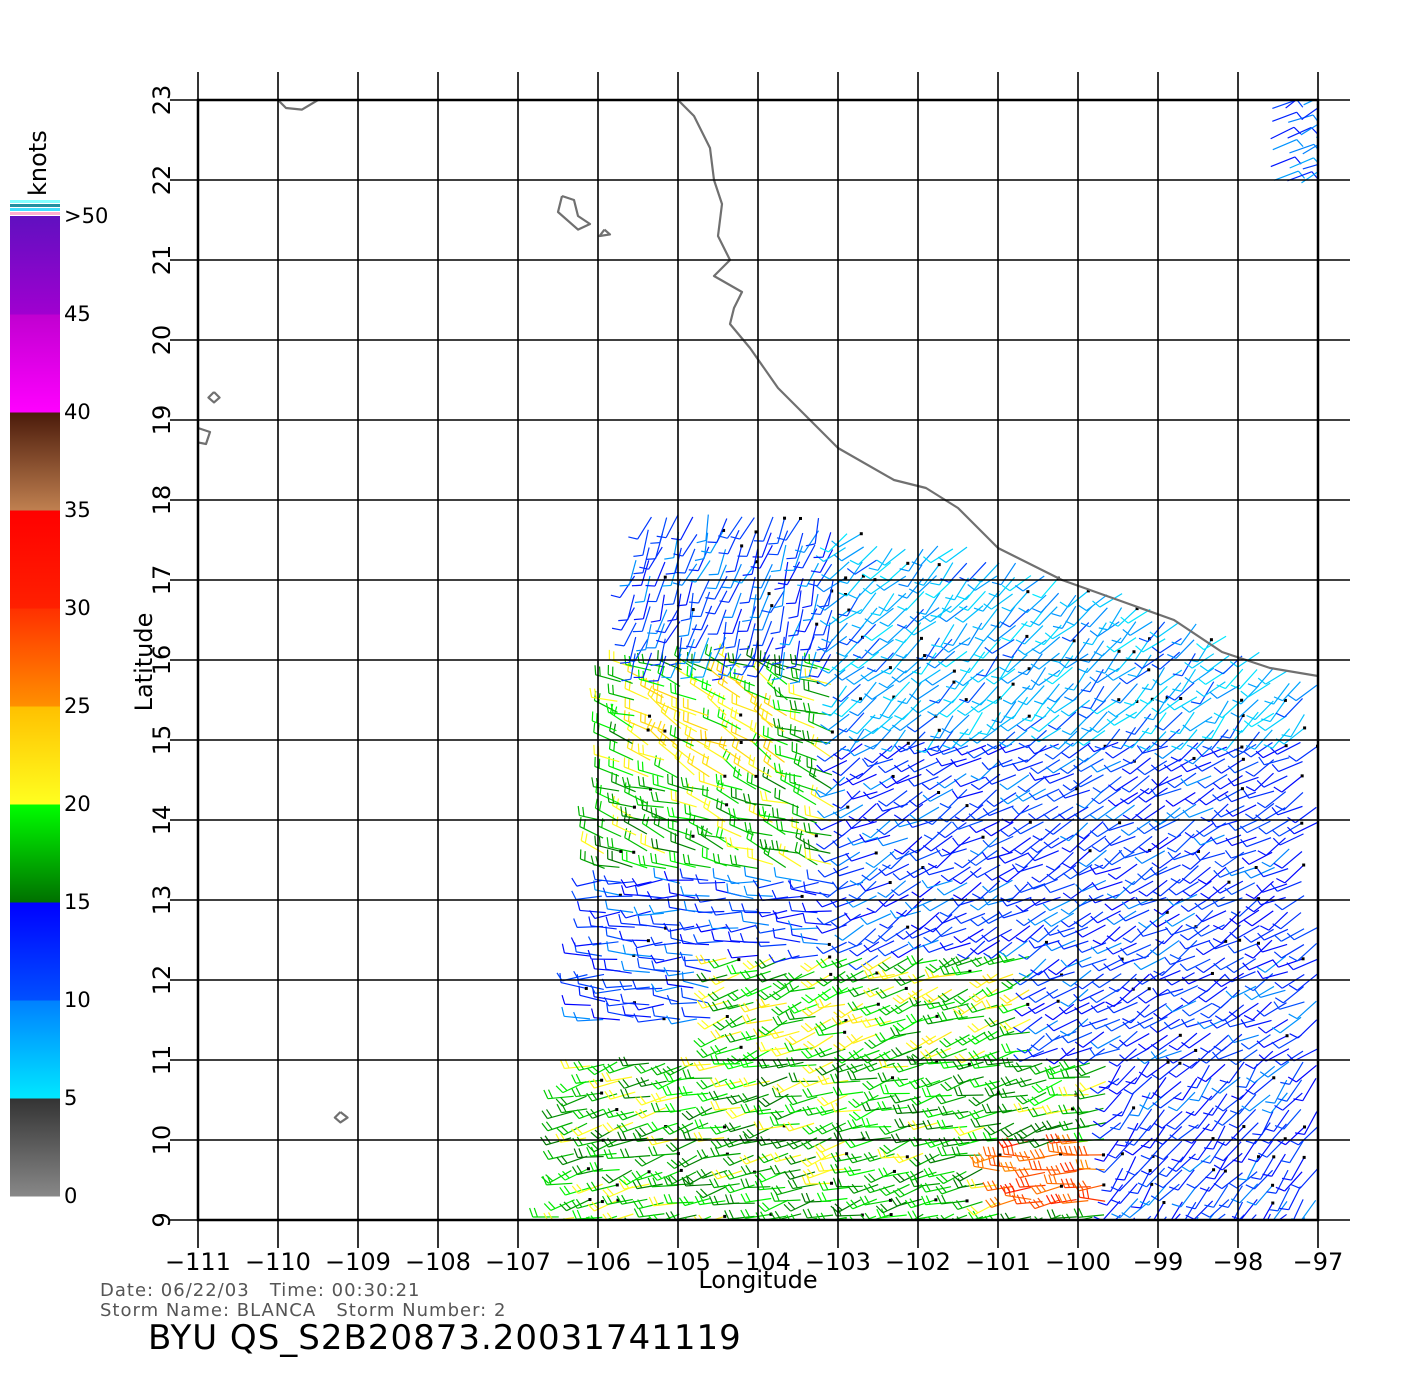  What do you see at coordinates (35, 461) in the screenshot?
I see `colorbar-band` at bounding box center [35, 461].